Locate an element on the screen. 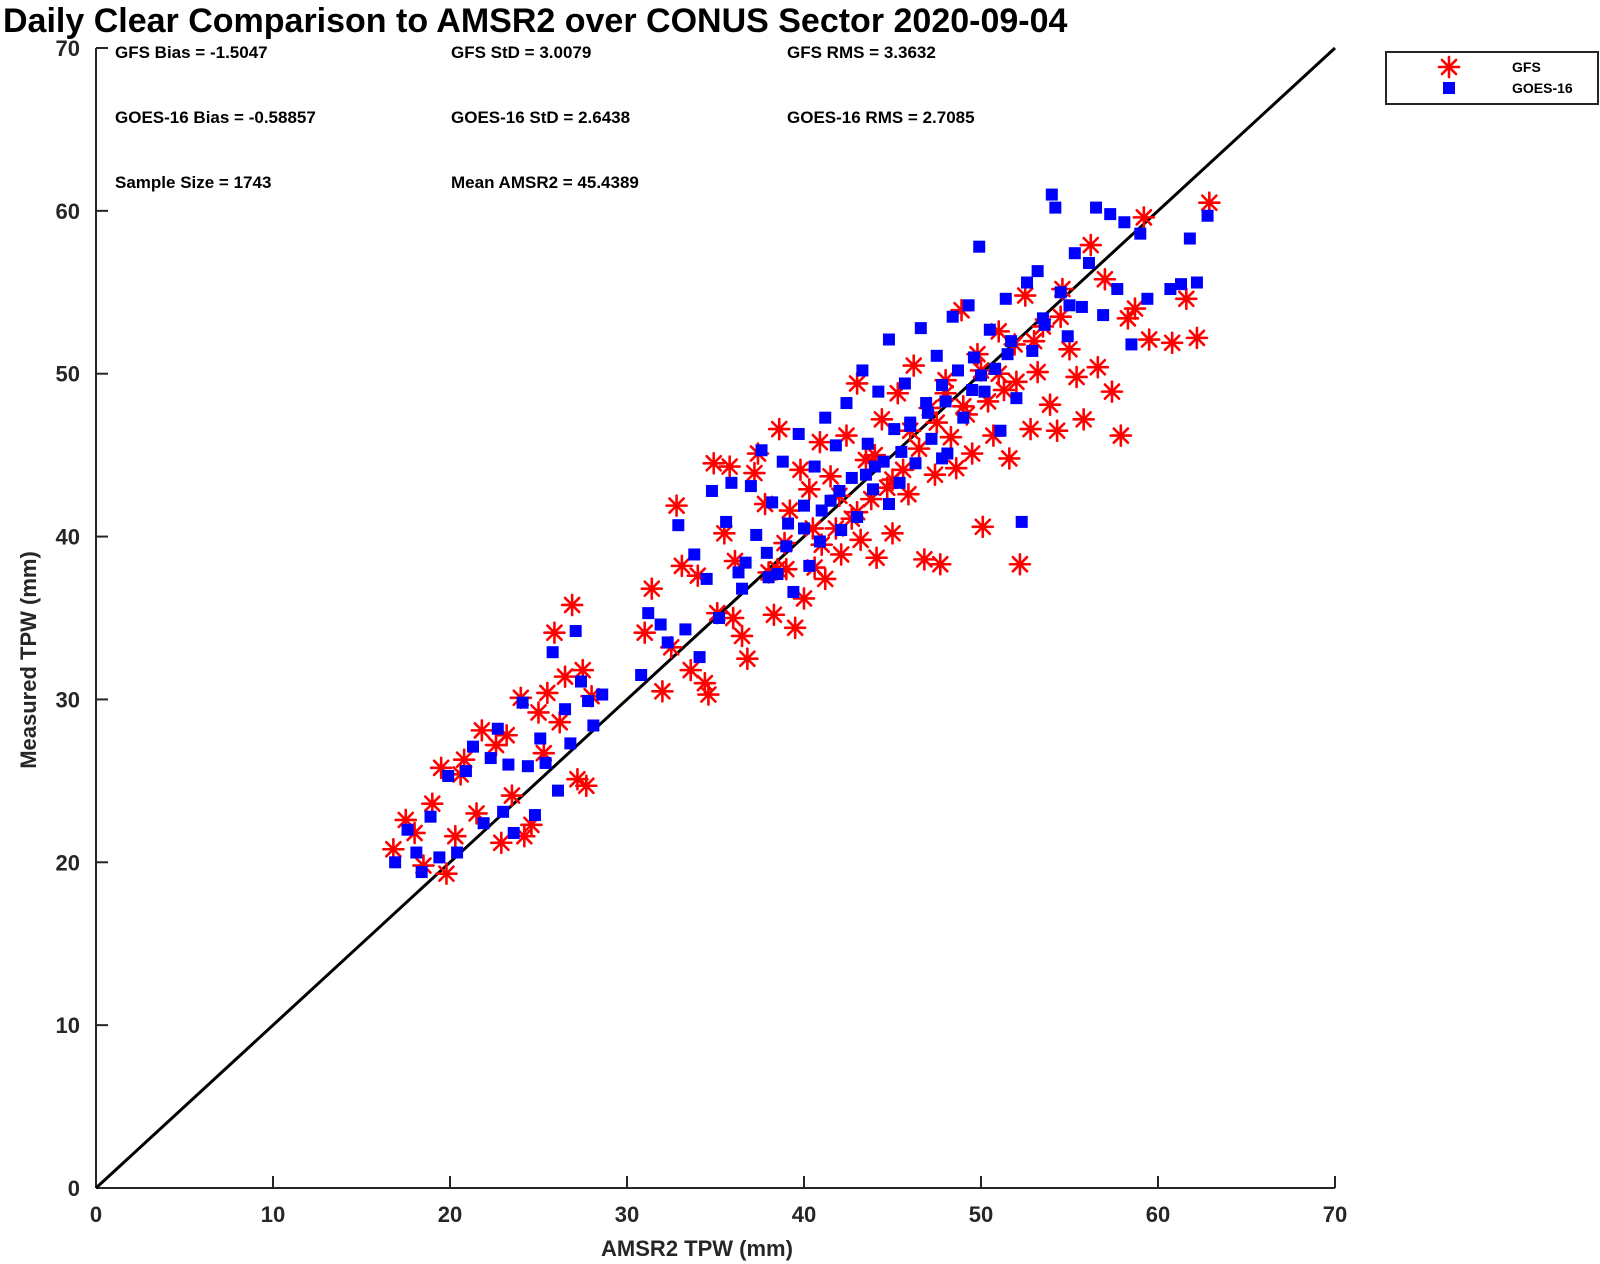 The image size is (1600, 1264). stat-gfs-rms: GFS RMS = 3.3632 is located at coordinates (861, 52).